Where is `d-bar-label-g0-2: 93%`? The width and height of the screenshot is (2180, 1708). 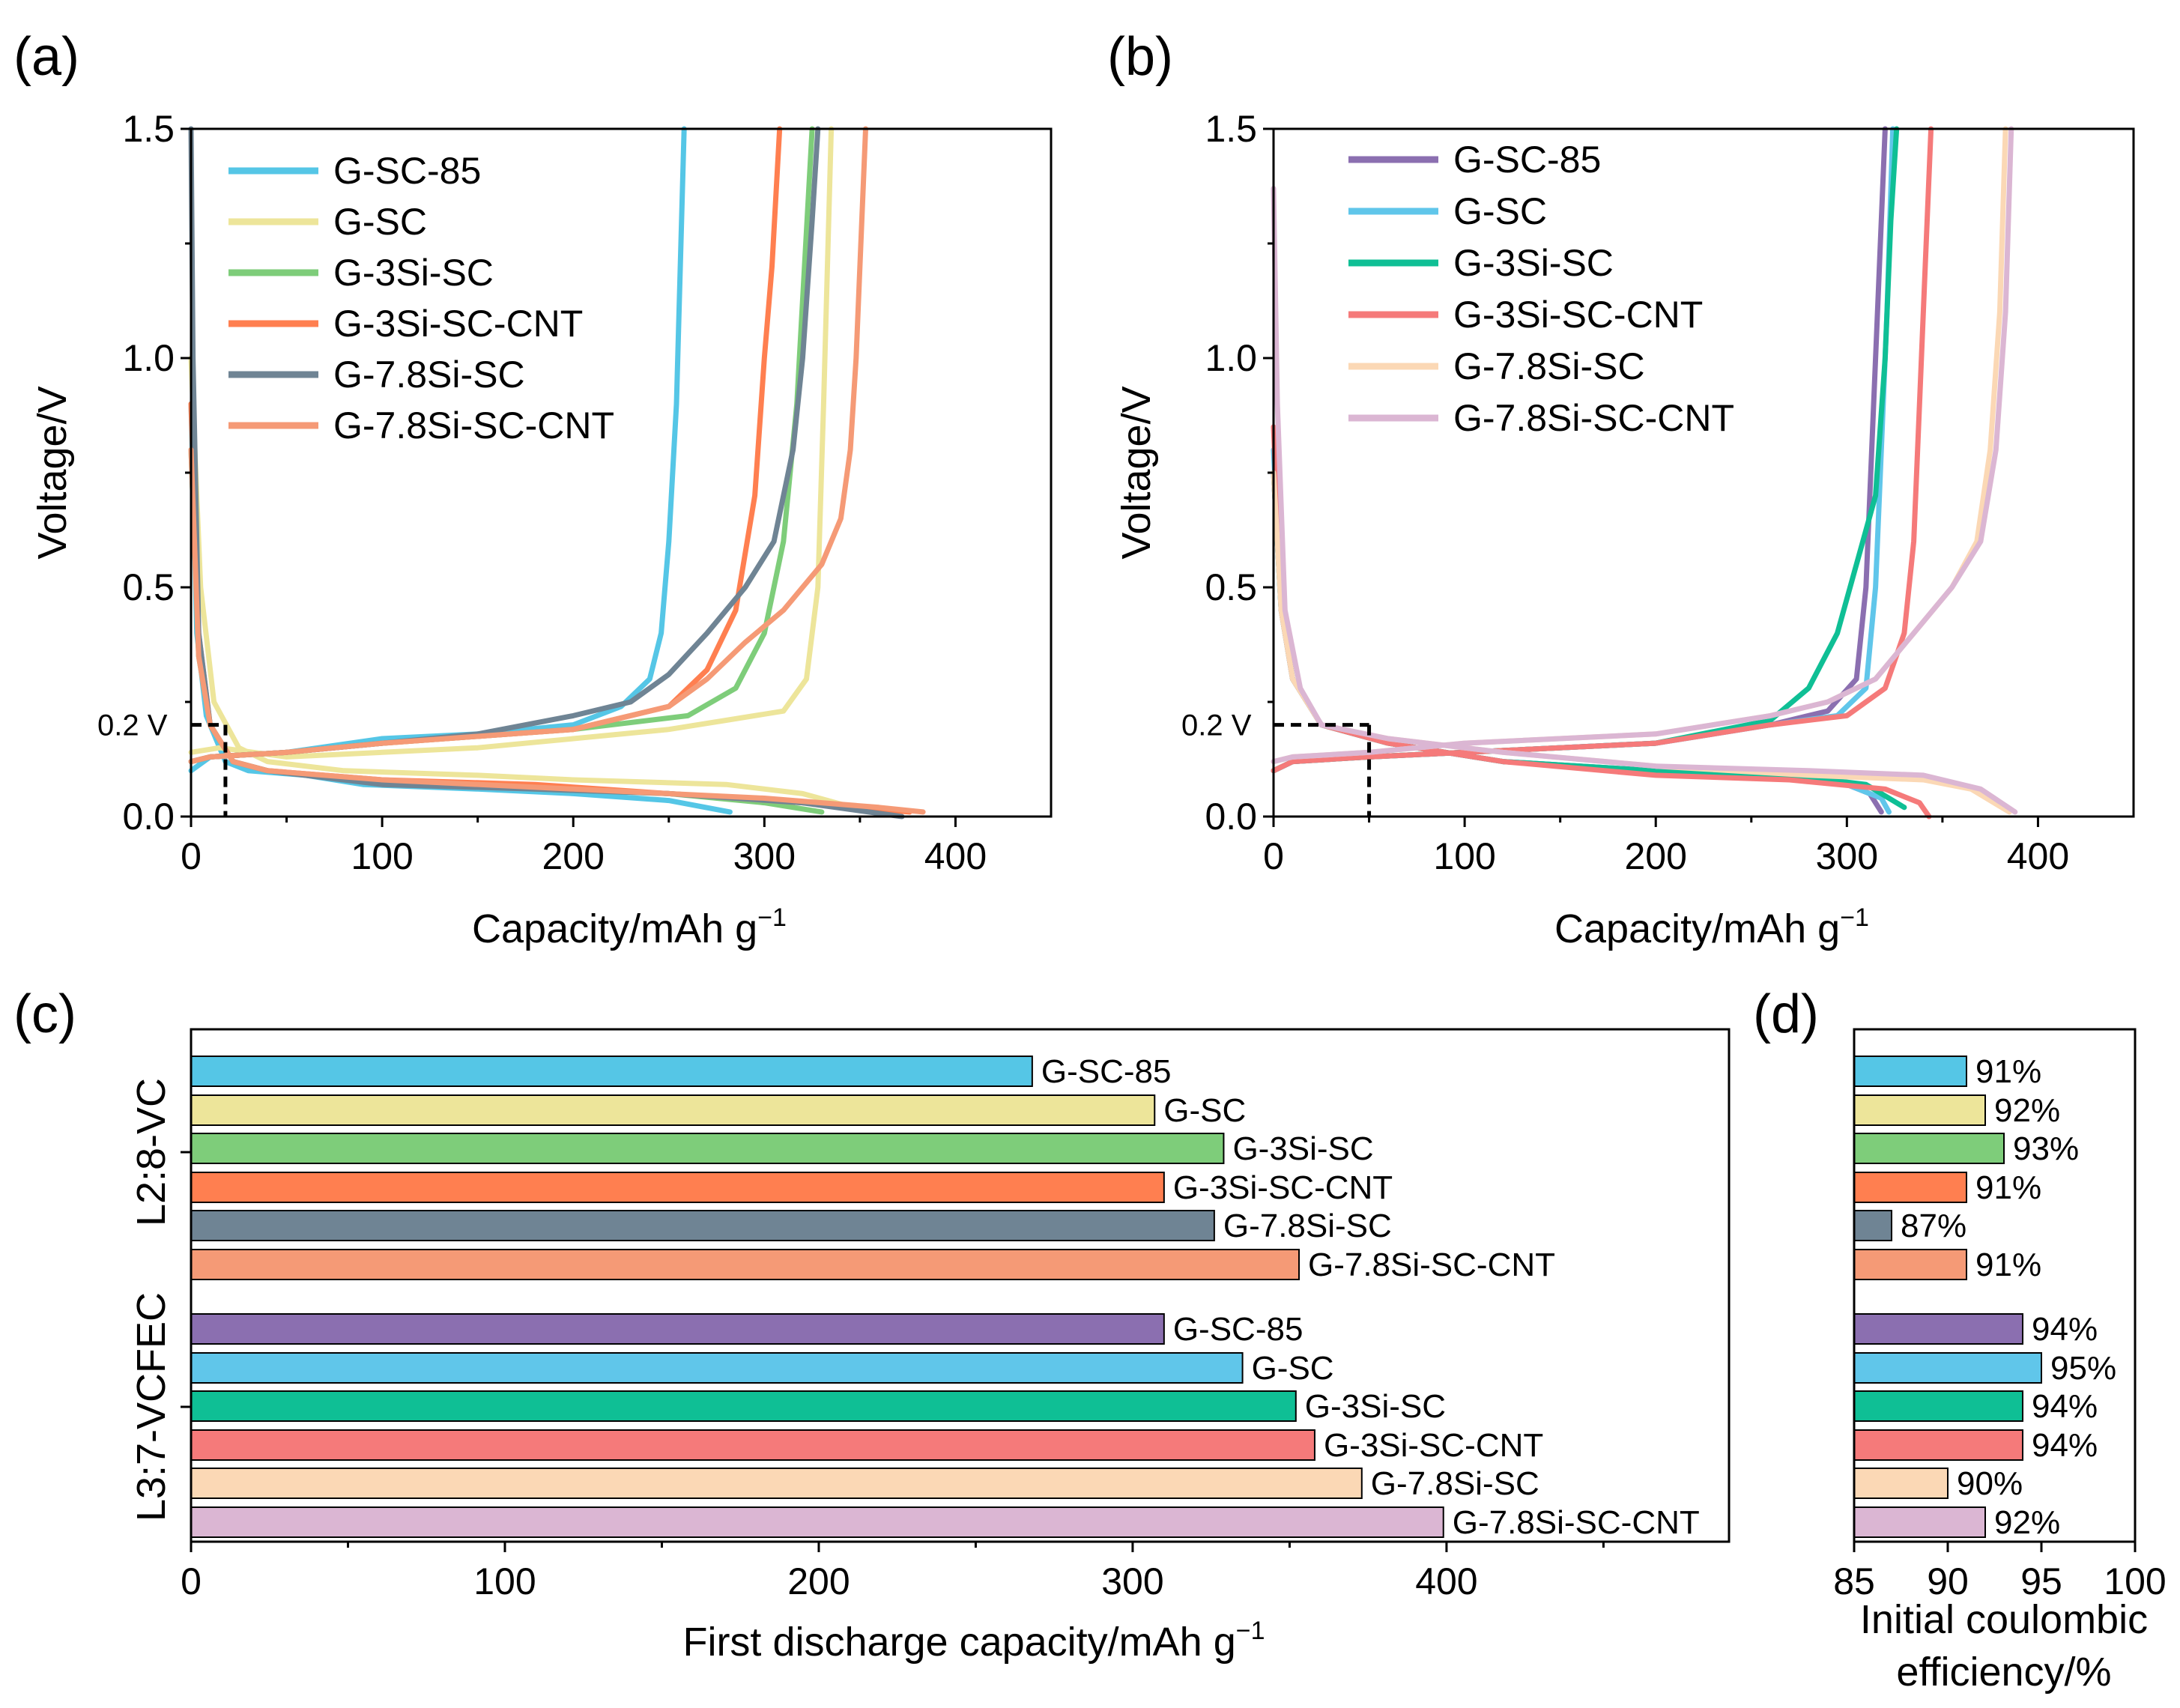
d-bar-label-g0-2: 93% is located at coordinates (2046, 1148).